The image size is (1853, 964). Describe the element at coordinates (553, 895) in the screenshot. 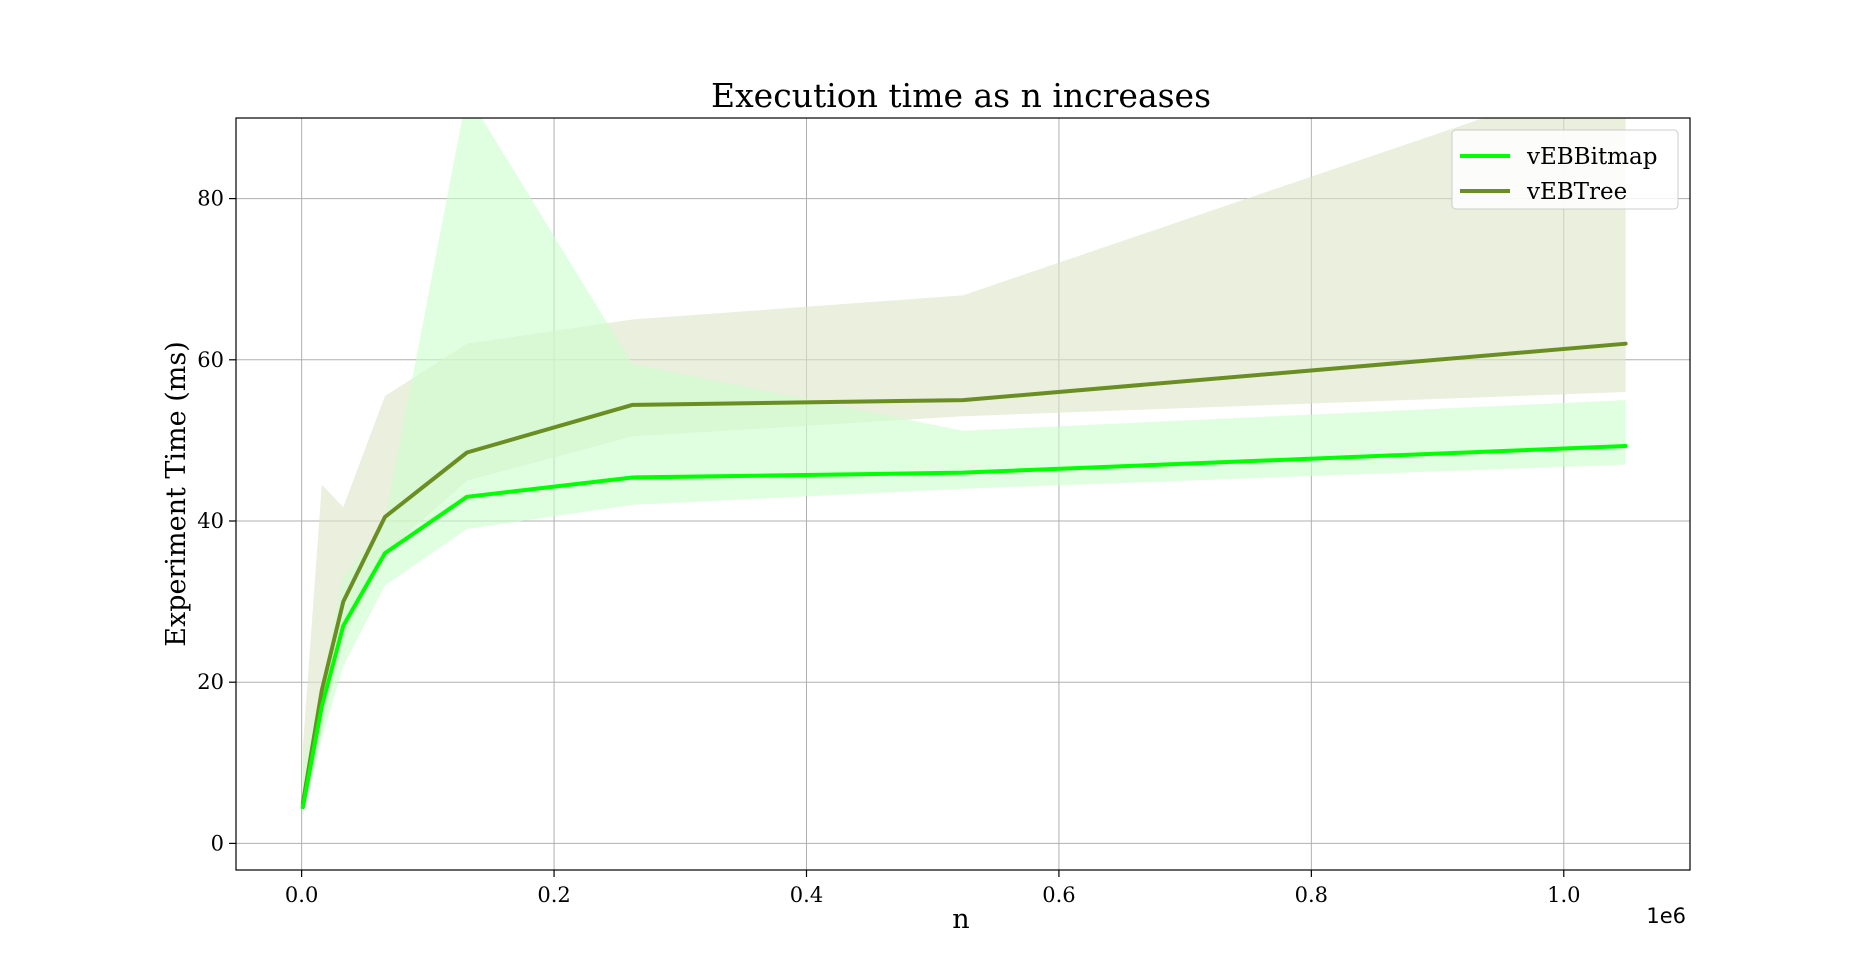

I see `x-tick-label: 0.2` at that location.